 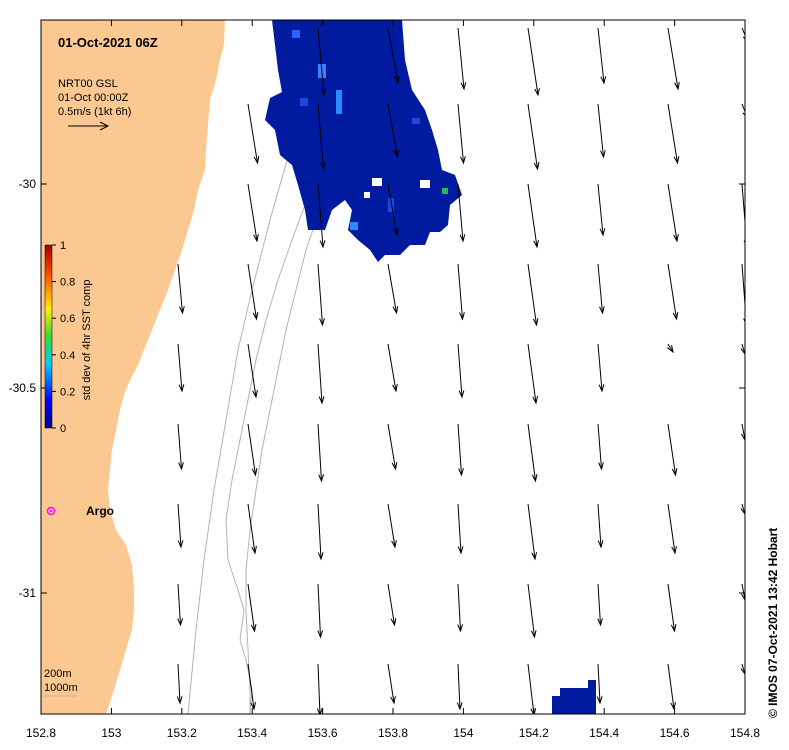 What do you see at coordinates (323, 733) in the screenshot?
I see `x-tick-label: 153.6` at bounding box center [323, 733].